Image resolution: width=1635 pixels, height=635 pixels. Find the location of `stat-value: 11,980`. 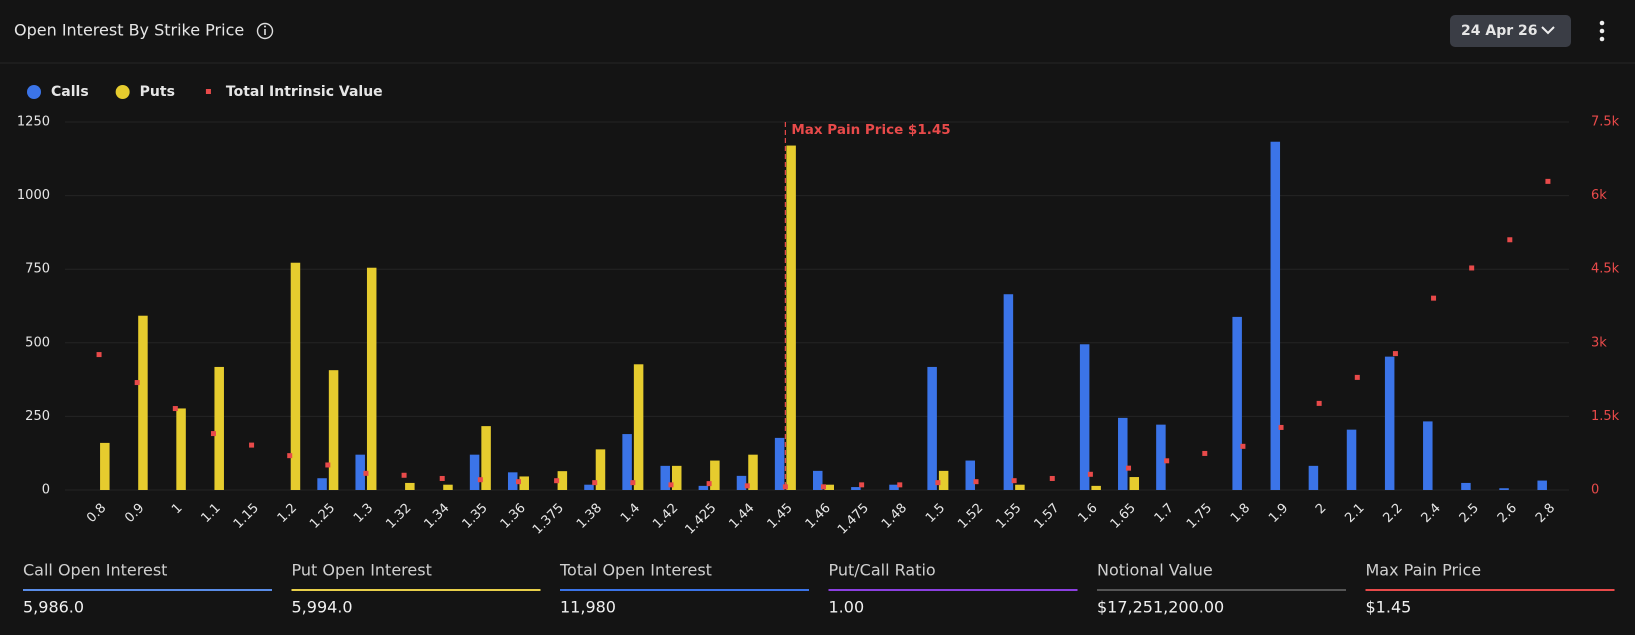

stat-value: 11,980 is located at coordinates (588, 607).